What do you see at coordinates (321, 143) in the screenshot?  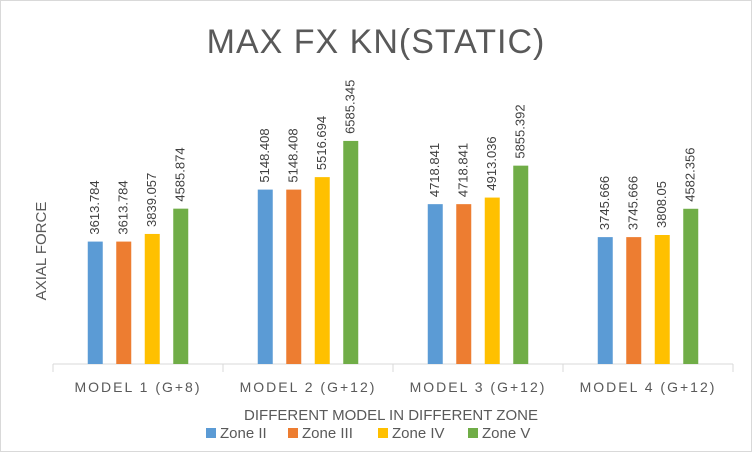 I see `data-label: 5516.694` at bounding box center [321, 143].